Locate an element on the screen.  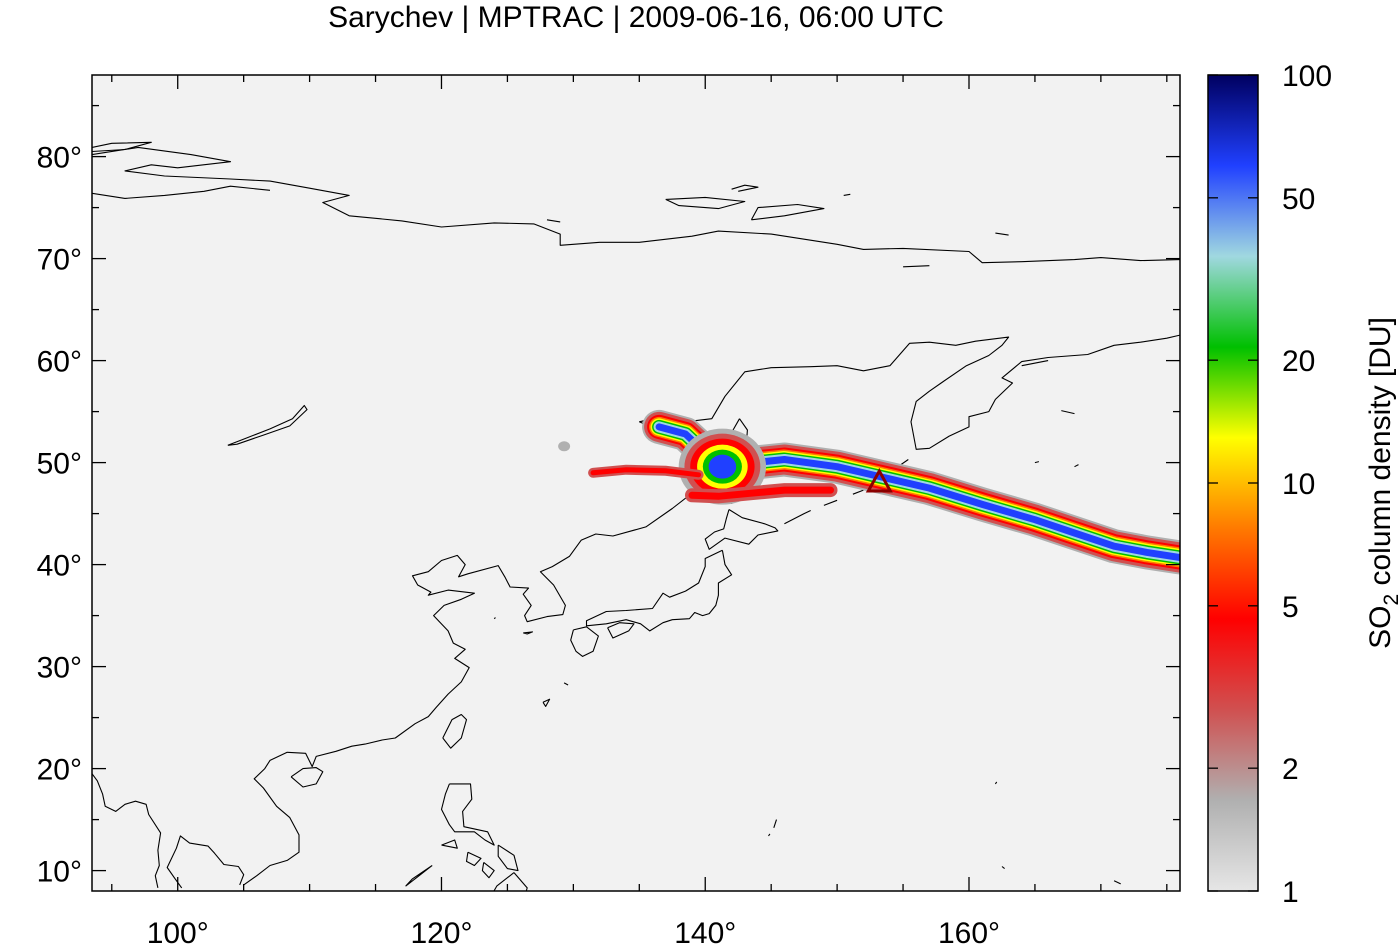
lat-tick-label: 10° is located at coordinates (59, 872).